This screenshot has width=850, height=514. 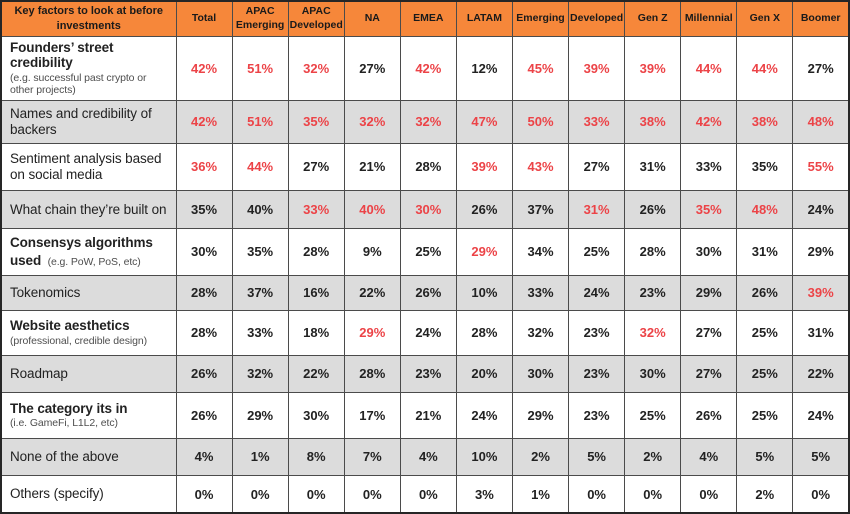 What do you see at coordinates (88, 456) in the screenshot?
I see `factor-label-cell: None of the above` at bounding box center [88, 456].